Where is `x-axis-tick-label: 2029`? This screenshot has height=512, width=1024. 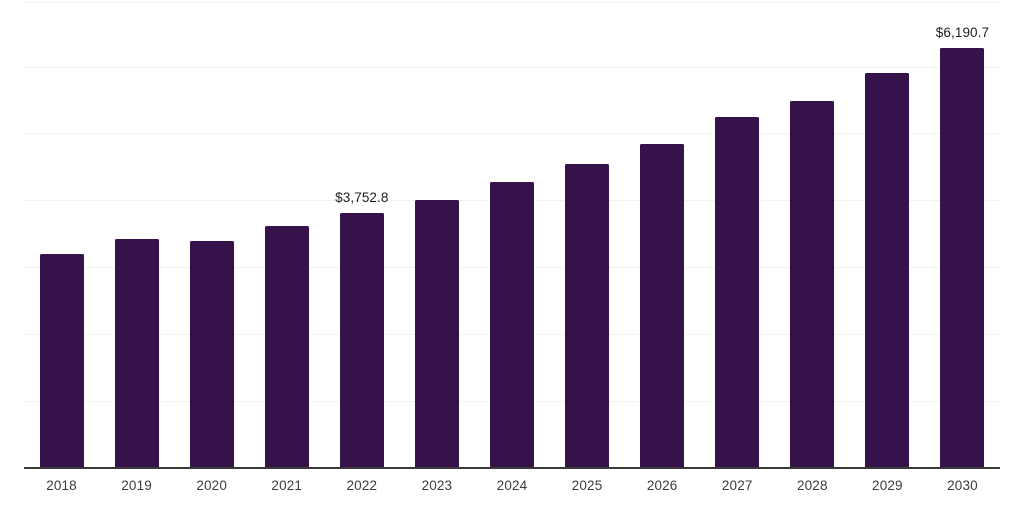
x-axis-tick-label: 2029 is located at coordinates (887, 485).